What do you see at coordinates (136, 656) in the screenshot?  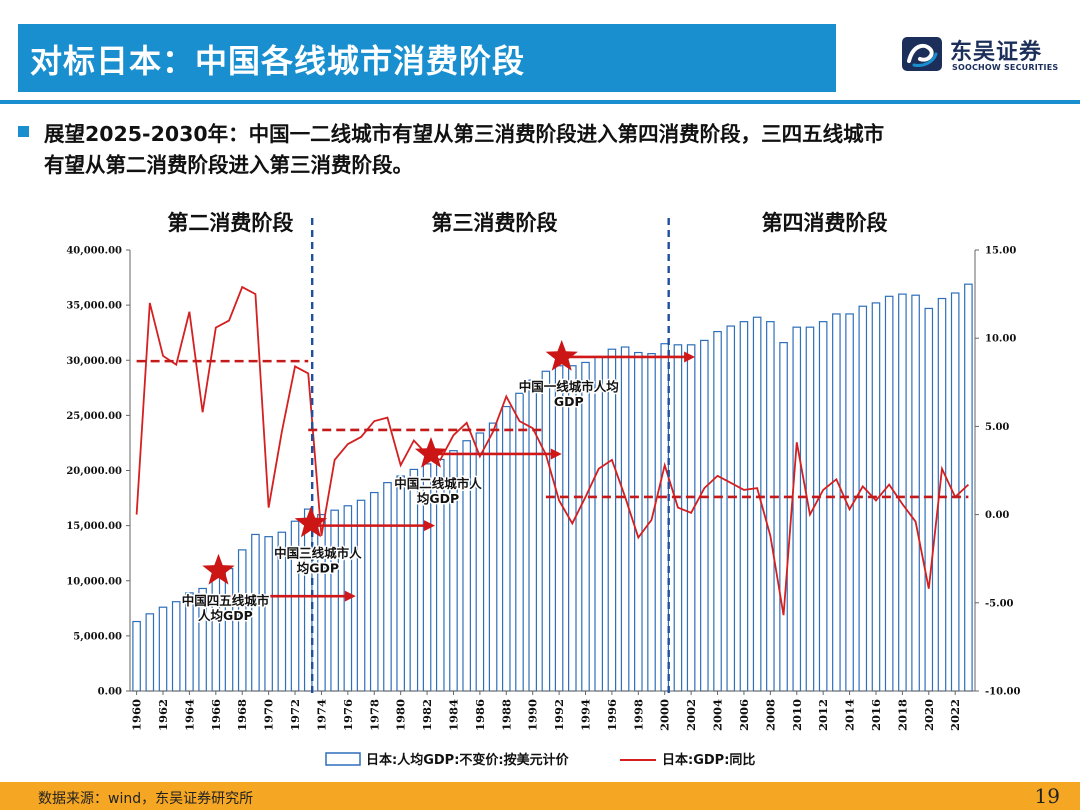 I see `bar-1960` at bounding box center [136, 656].